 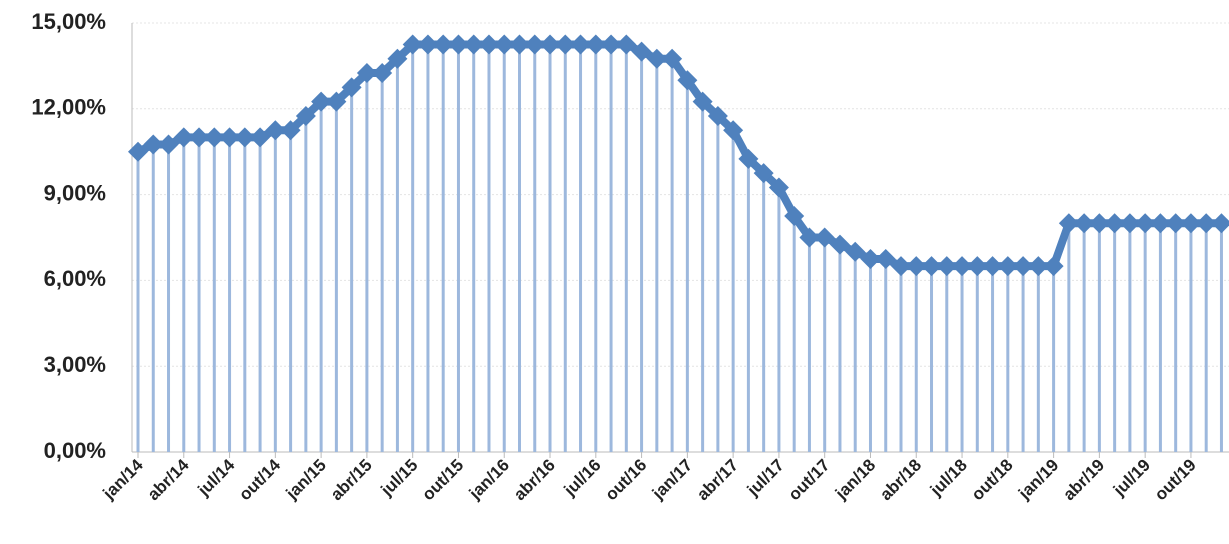 What do you see at coordinates (1131, 477) in the screenshot?
I see `x-tick-label: jul/19` at bounding box center [1131, 477].